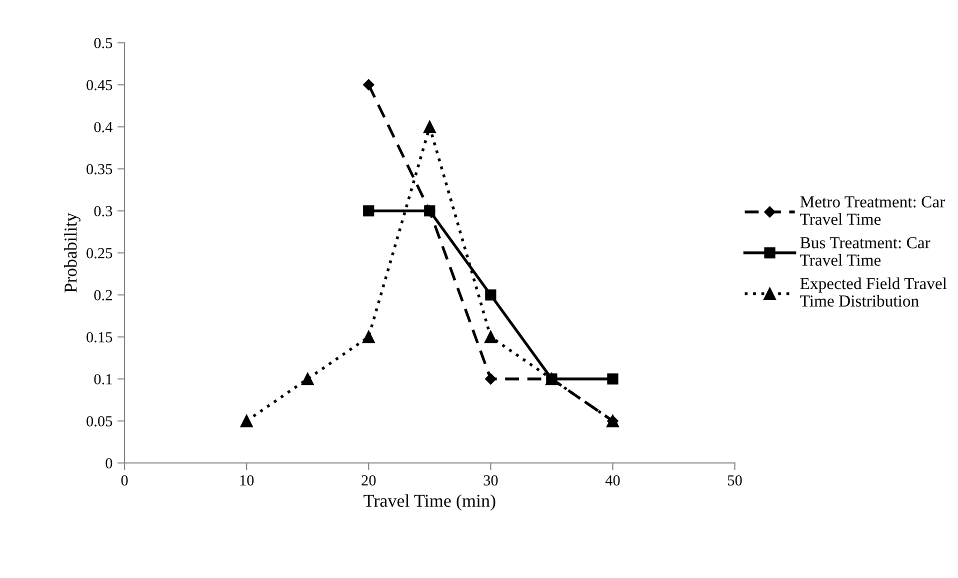 The image size is (958, 578). Describe the element at coordinates (99, 85) in the screenshot. I see `y-tick-label: 0.45` at that location.